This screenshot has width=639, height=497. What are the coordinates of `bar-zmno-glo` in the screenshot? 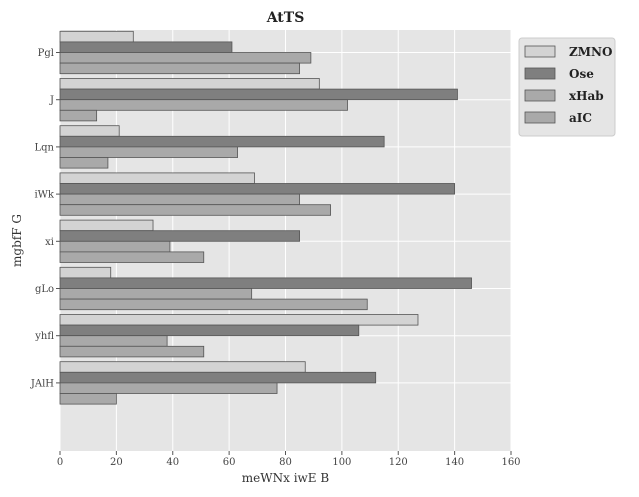 It's located at (85, 272).